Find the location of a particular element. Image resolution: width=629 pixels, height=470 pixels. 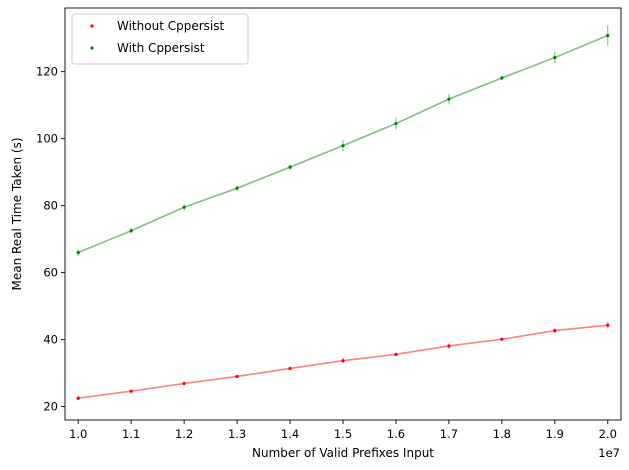

y-axis-label: Mean Real Time Taken (s) is located at coordinates (17, 213).